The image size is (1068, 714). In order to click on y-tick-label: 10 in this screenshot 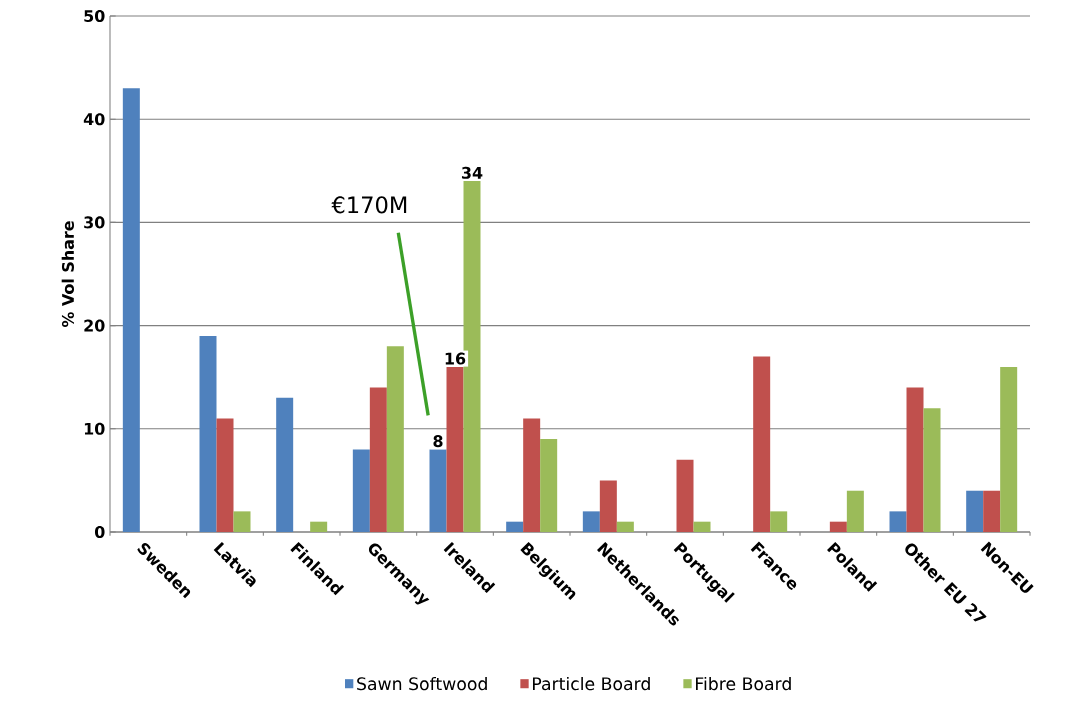, I will do `click(94, 428)`.